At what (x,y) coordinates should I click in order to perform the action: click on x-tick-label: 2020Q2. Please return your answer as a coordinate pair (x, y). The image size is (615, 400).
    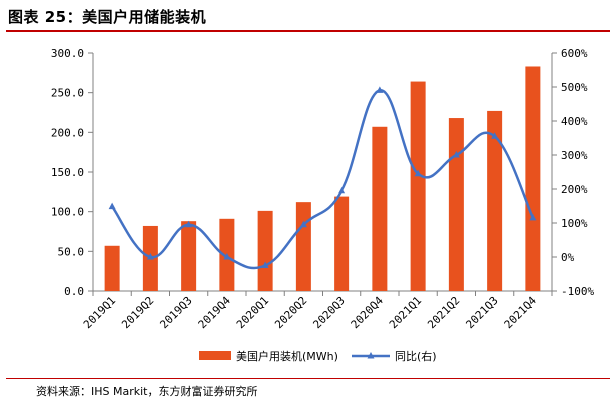
    Looking at the image, I should click on (290, 312).